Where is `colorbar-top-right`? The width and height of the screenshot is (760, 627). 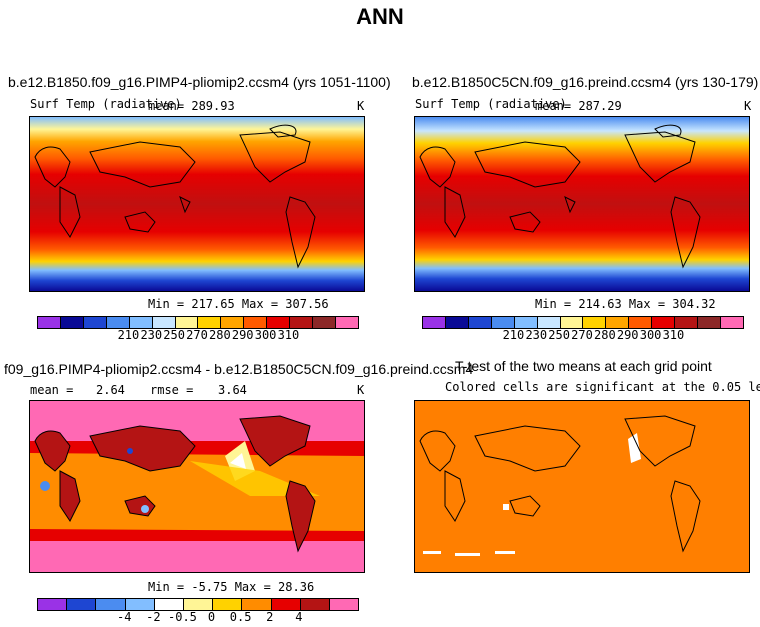 colorbar-top-right is located at coordinates (583, 322).